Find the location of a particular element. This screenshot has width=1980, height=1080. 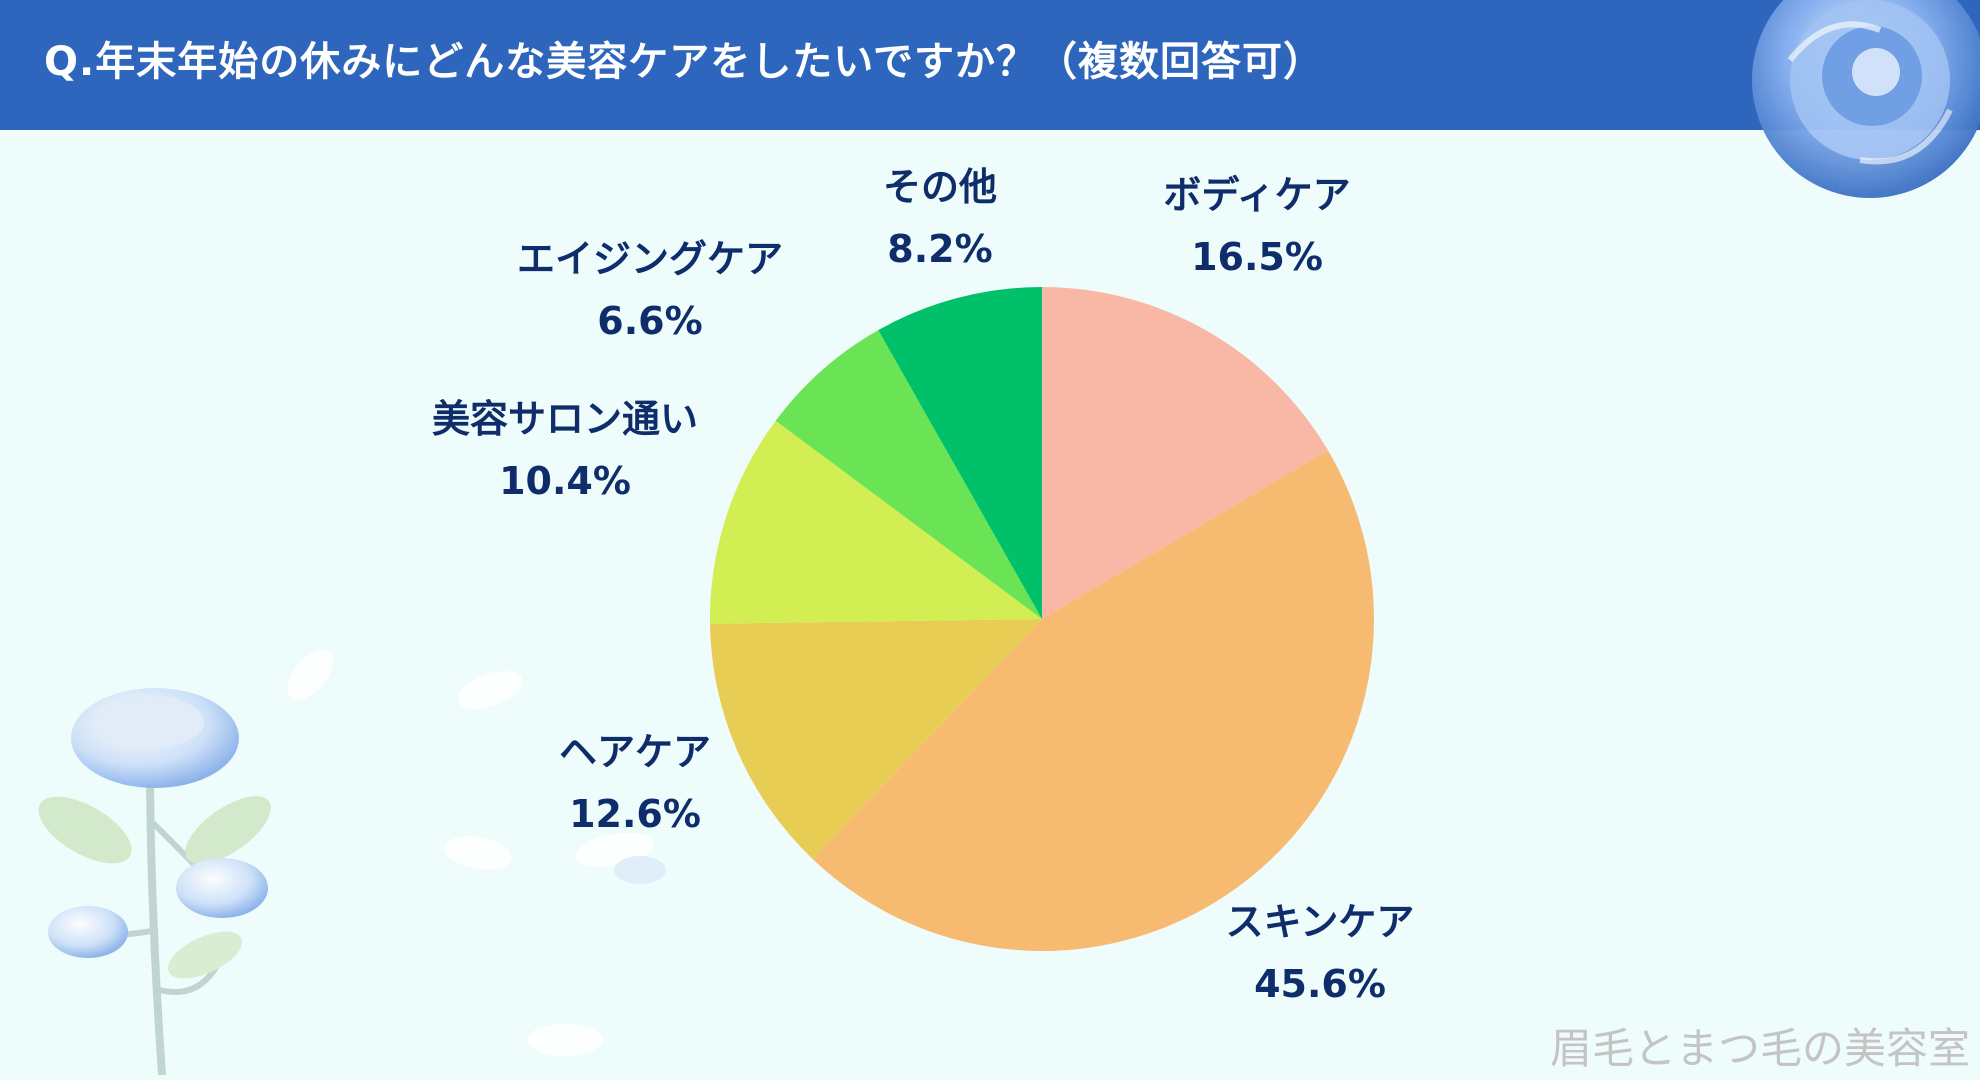

slice-value-label: 16.5% is located at coordinates (1257, 257).